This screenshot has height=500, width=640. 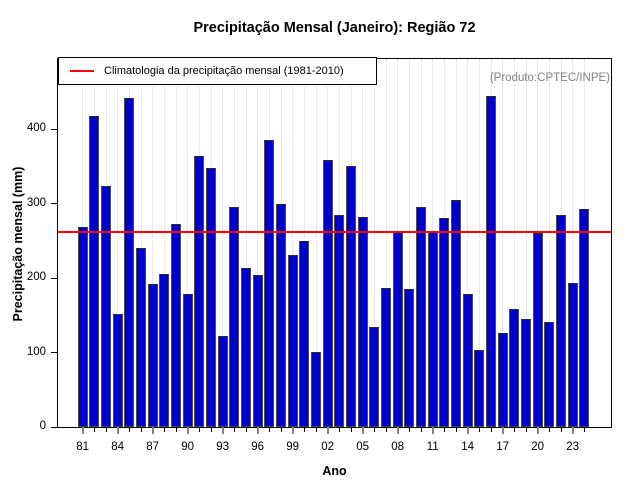 What do you see at coordinates (82, 71) in the screenshot?
I see `legend-line-sample` at bounding box center [82, 71].